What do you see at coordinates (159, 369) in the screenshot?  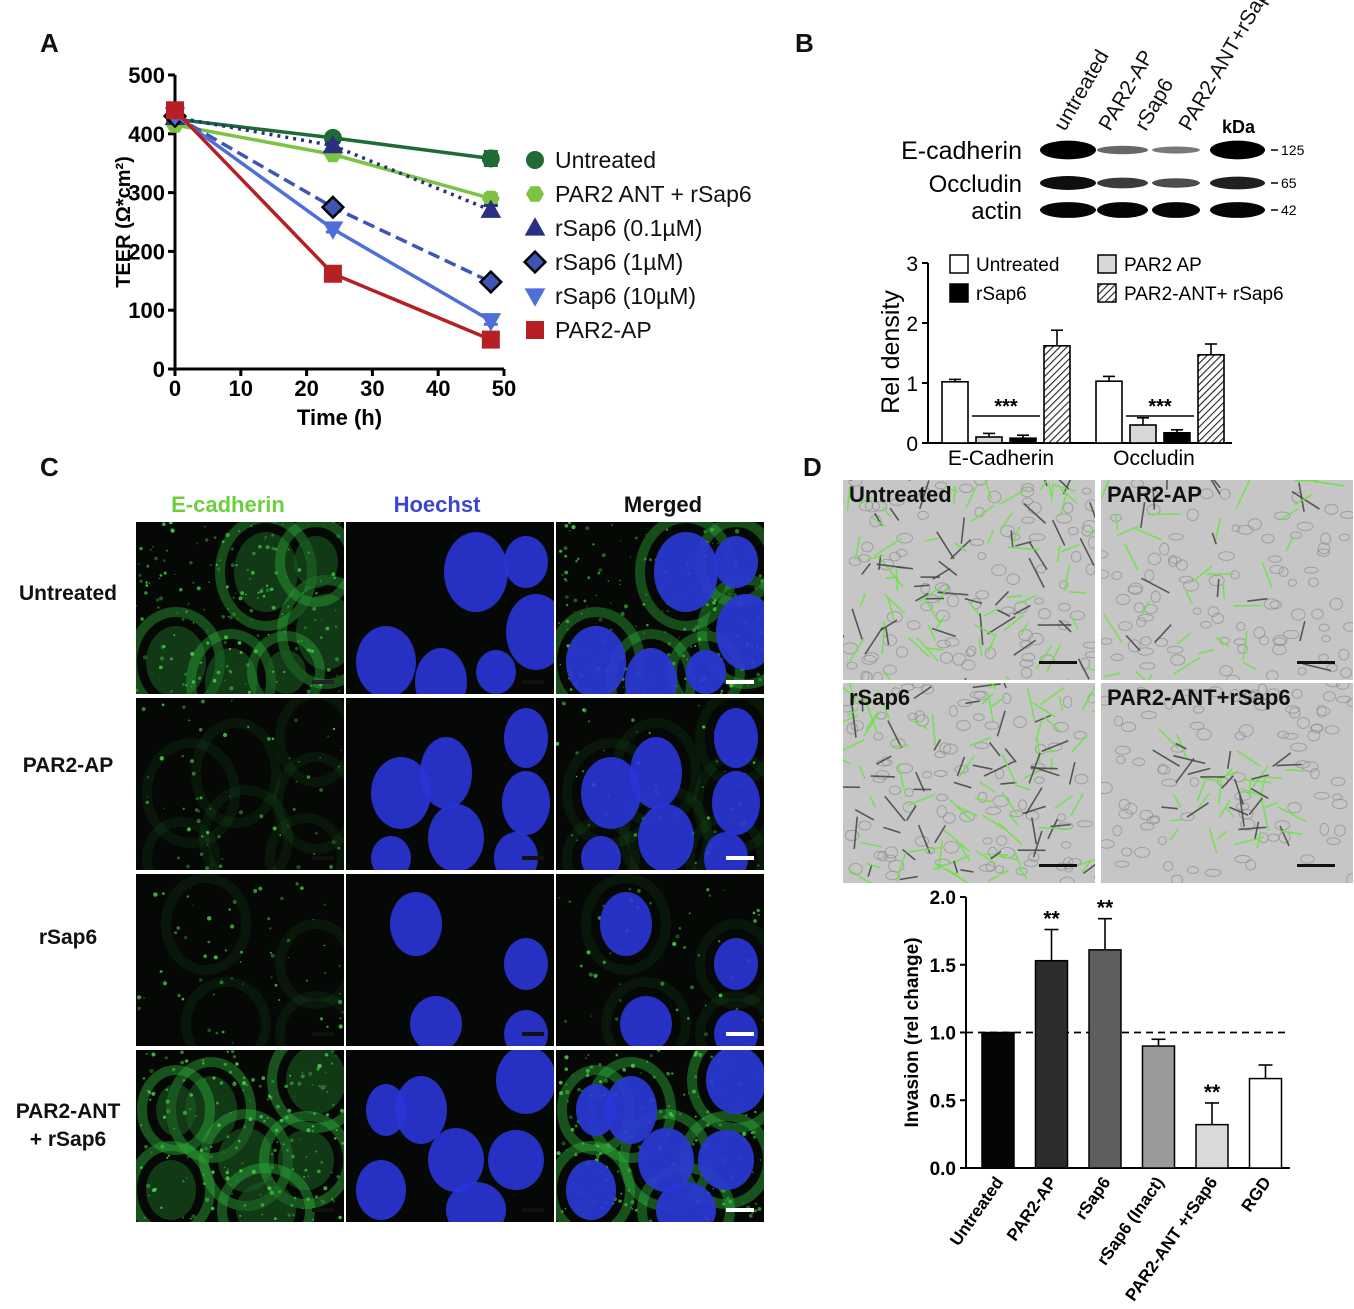 I see `y-tick-label: 0` at bounding box center [159, 369].